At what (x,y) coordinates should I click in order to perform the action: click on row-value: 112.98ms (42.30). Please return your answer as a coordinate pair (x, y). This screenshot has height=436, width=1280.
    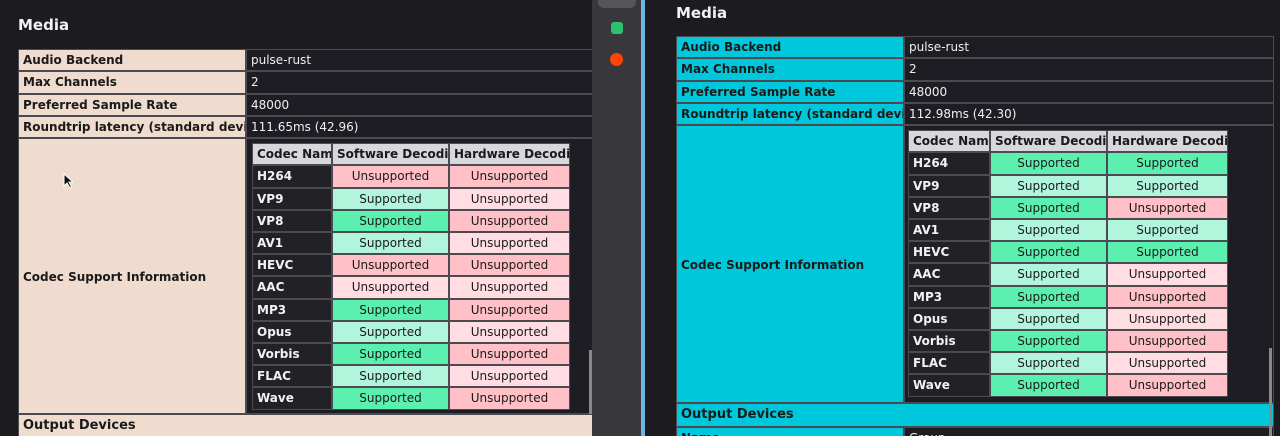
    Looking at the image, I should click on (1089, 114).